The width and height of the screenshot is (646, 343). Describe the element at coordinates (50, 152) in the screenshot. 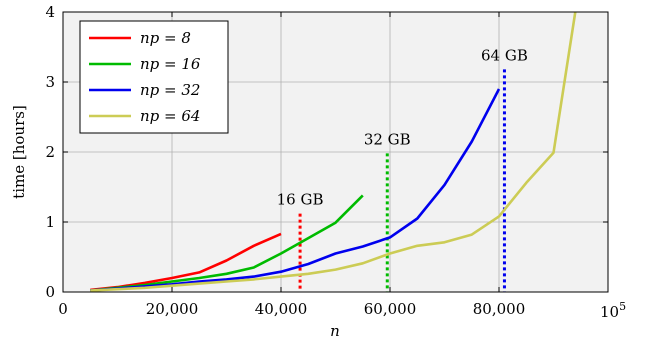

I see `y-tick-label-2: 2` at that location.